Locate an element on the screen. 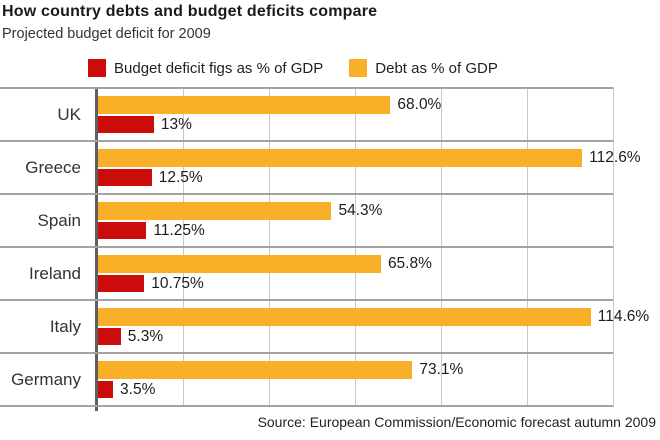  legend-label-deficit: Budget deficit figs as % of GDP is located at coordinates (219, 68).